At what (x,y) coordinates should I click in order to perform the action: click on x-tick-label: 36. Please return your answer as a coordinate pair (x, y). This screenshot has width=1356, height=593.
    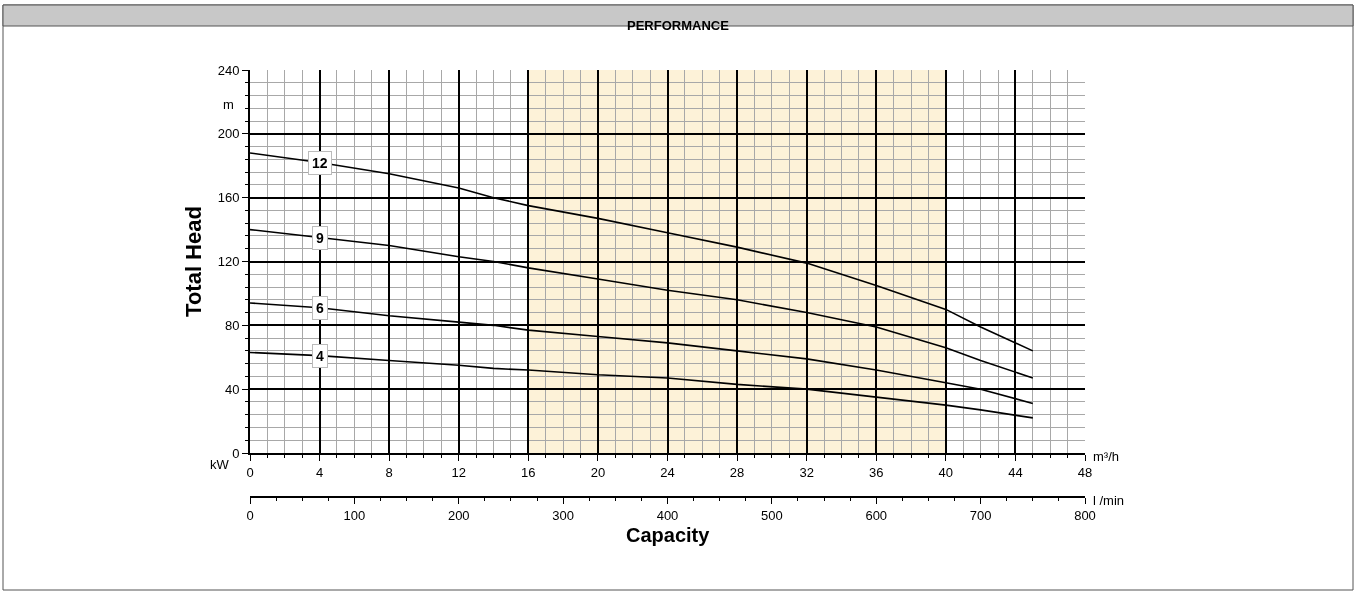
    Looking at the image, I should click on (876, 472).